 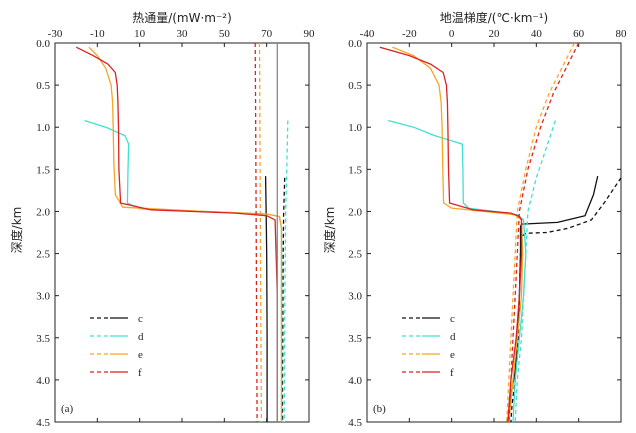 I want to click on series-line-c-dashed, so click(x=283, y=299).